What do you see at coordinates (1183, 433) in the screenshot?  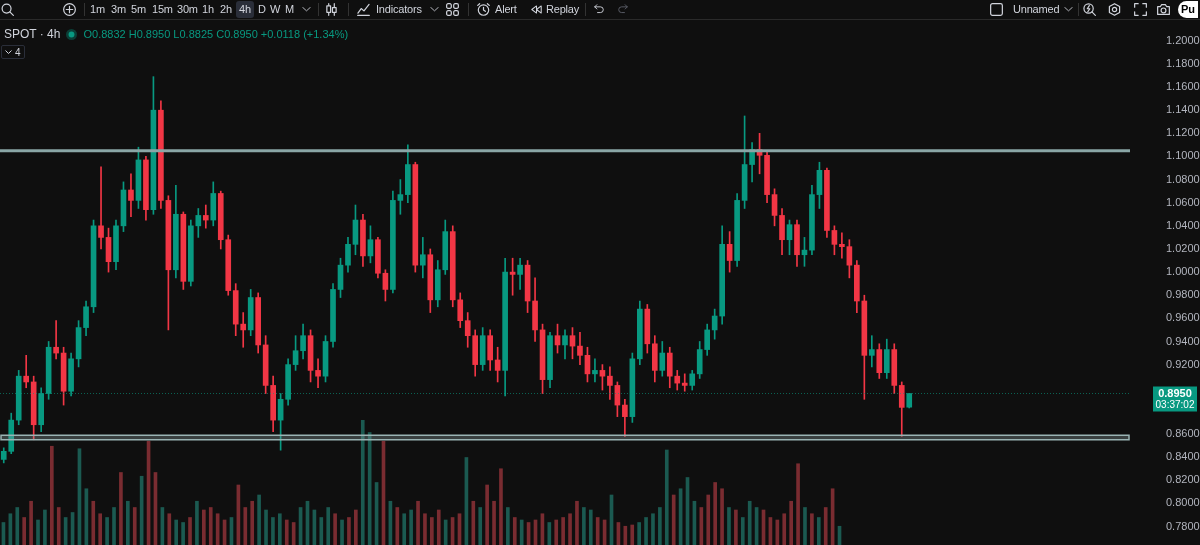 I see `y-tick-label: 0.8600` at bounding box center [1183, 433].